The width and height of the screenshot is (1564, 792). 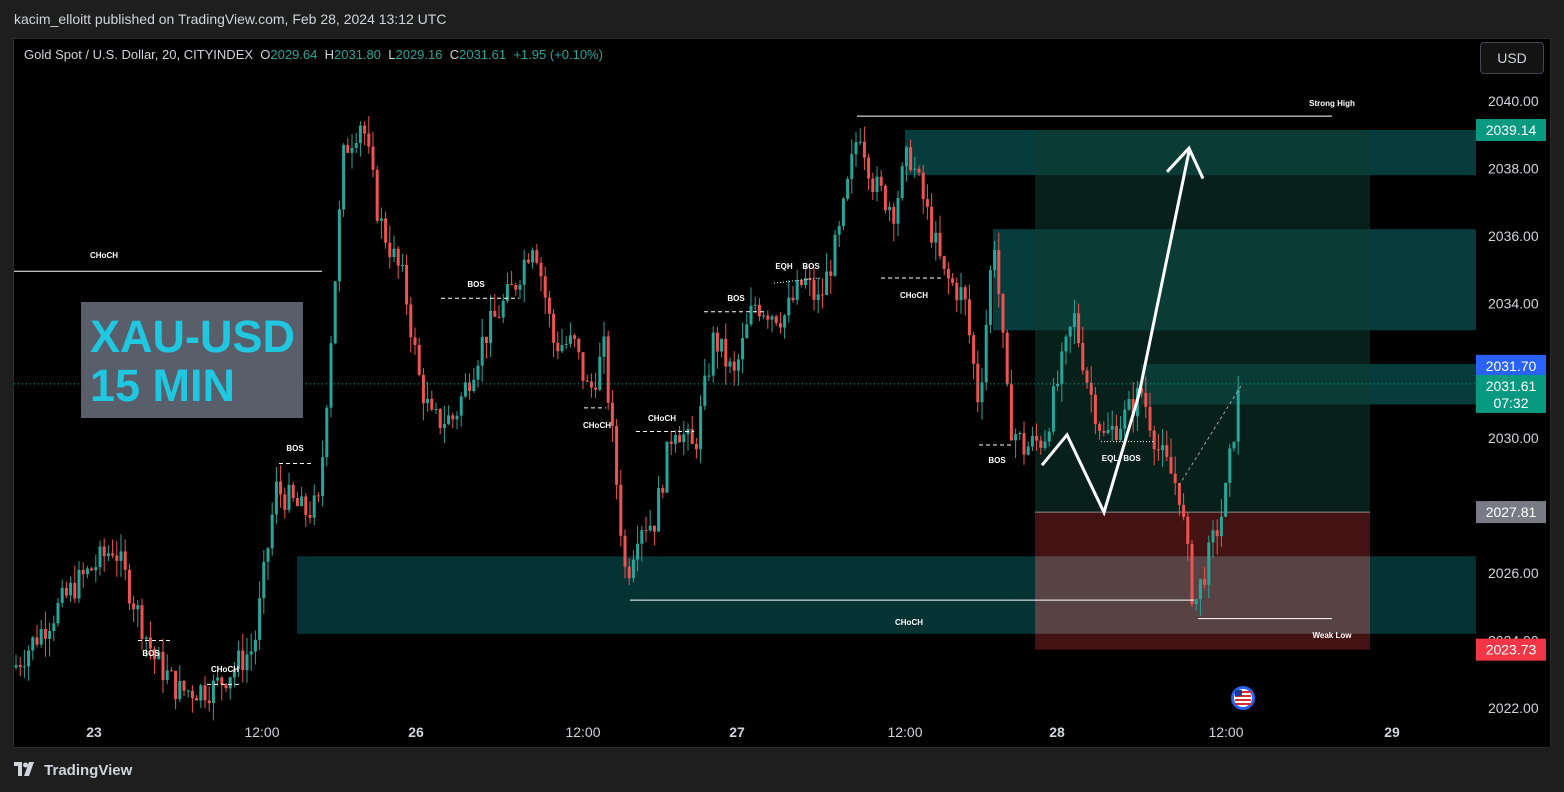 What do you see at coordinates (737, 732) in the screenshot?
I see `x-tick-label: 27` at bounding box center [737, 732].